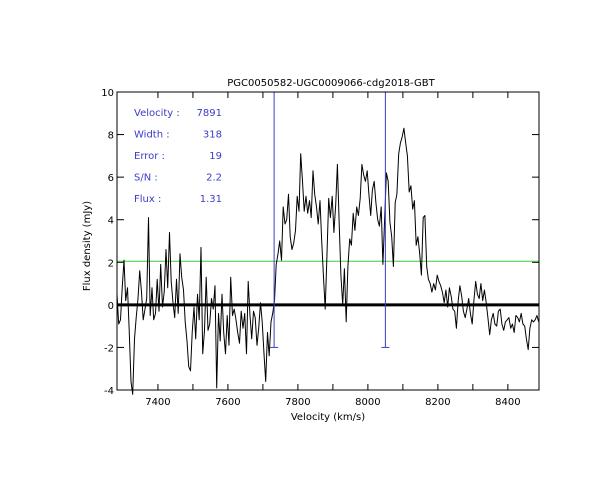 The width and height of the screenshot is (612, 500). What do you see at coordinates (328, 283) in the screenshot?
I see `reference-lines` at bounding box center [328, 283].